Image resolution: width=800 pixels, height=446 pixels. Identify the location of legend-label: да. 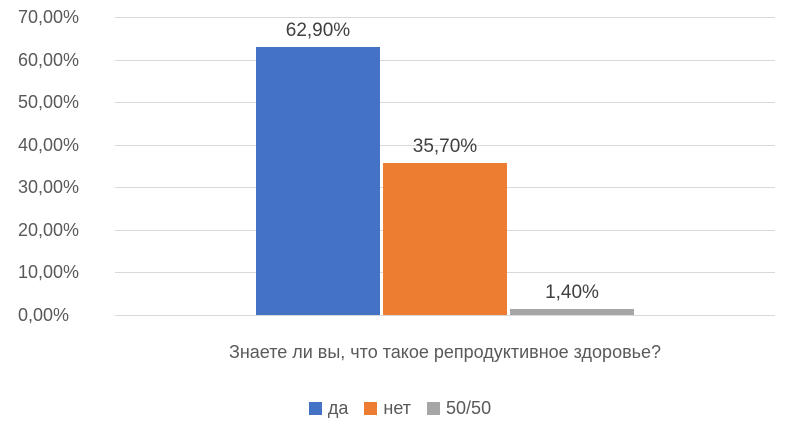
(338, 408).